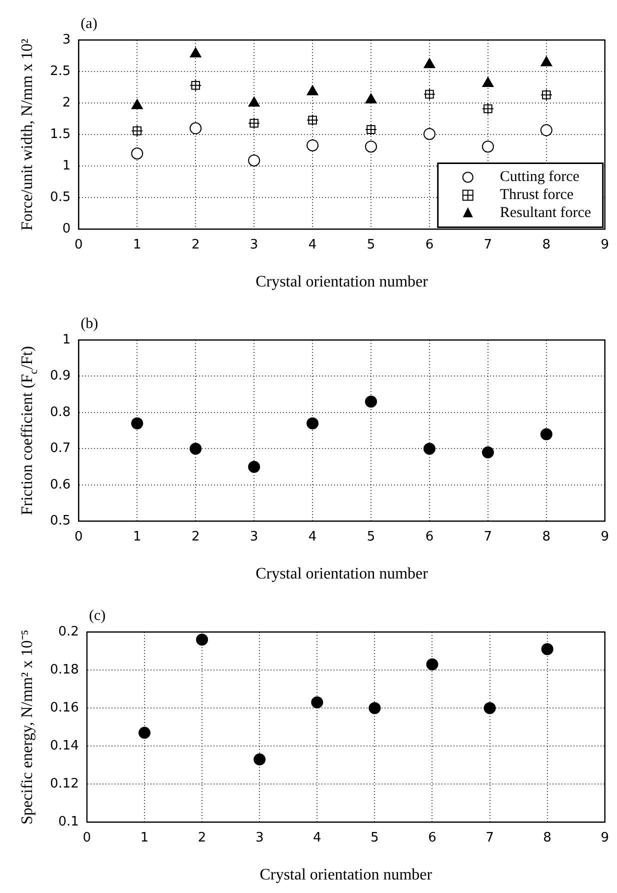 The image size is (617, 893). Describe the element at coordinates (87, 838) in the screenshot. I see `x-tick-label: 0` at that location.